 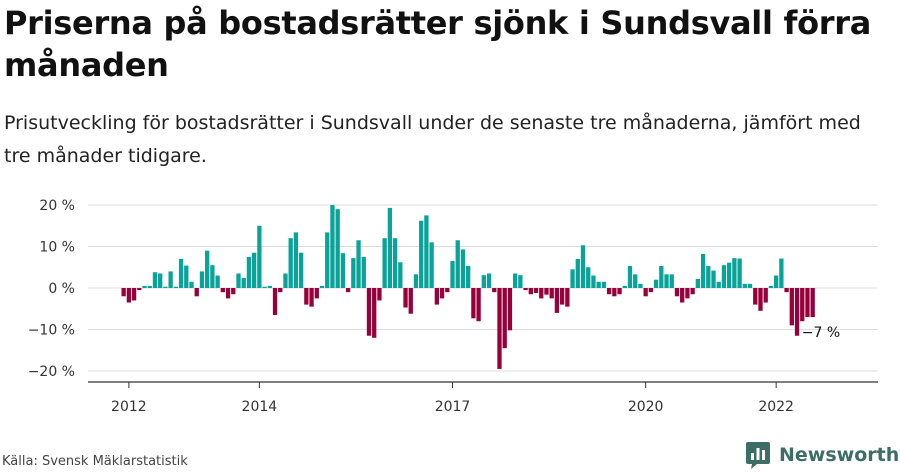 What do you see at coordinates (453, 407) in the screenshot?
I see `x-tick-label: 2017` at bounding box center [453, 407].